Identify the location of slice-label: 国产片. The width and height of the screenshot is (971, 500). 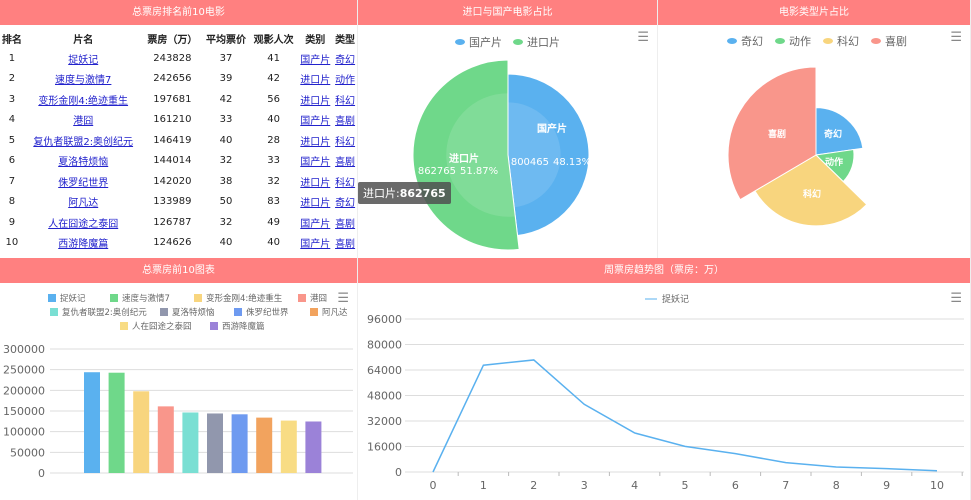
(552, 128).